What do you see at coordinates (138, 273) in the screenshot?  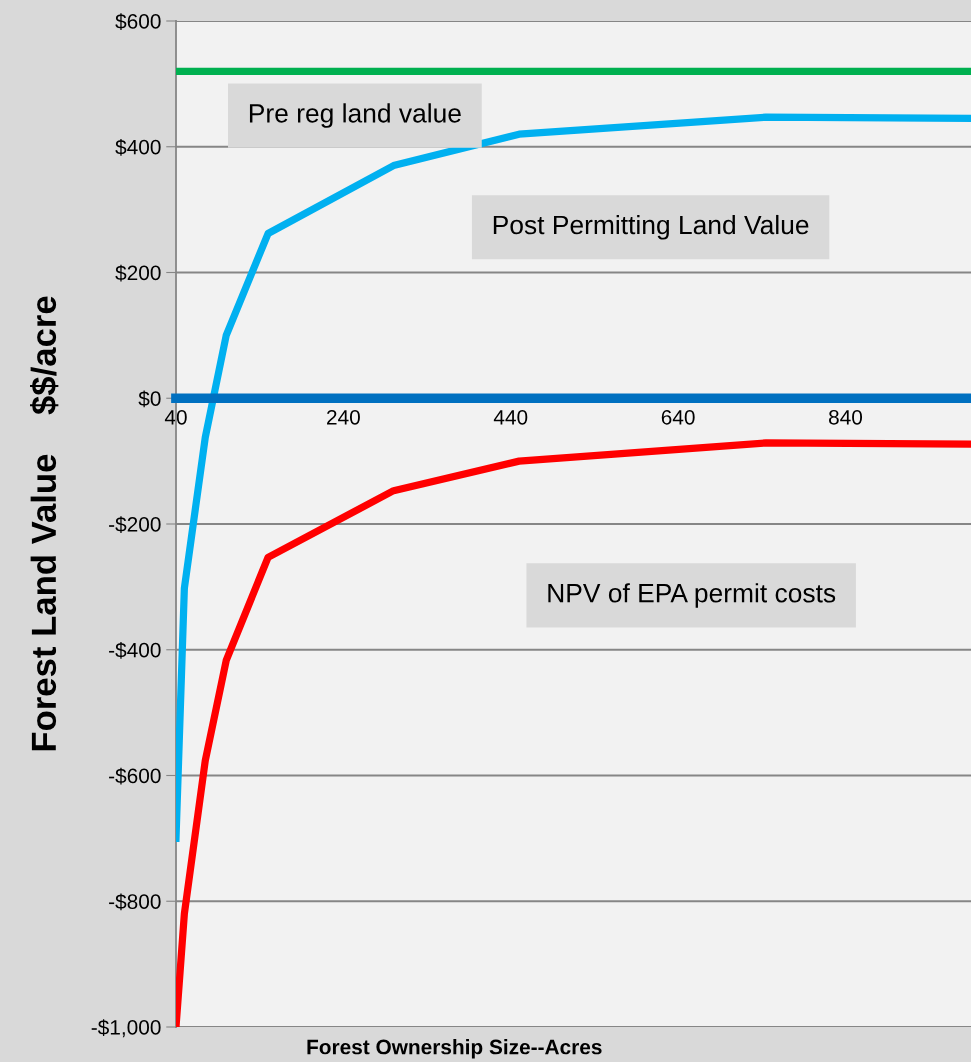 I see `y-tick-label: $200` at bounding box center [138, 273].